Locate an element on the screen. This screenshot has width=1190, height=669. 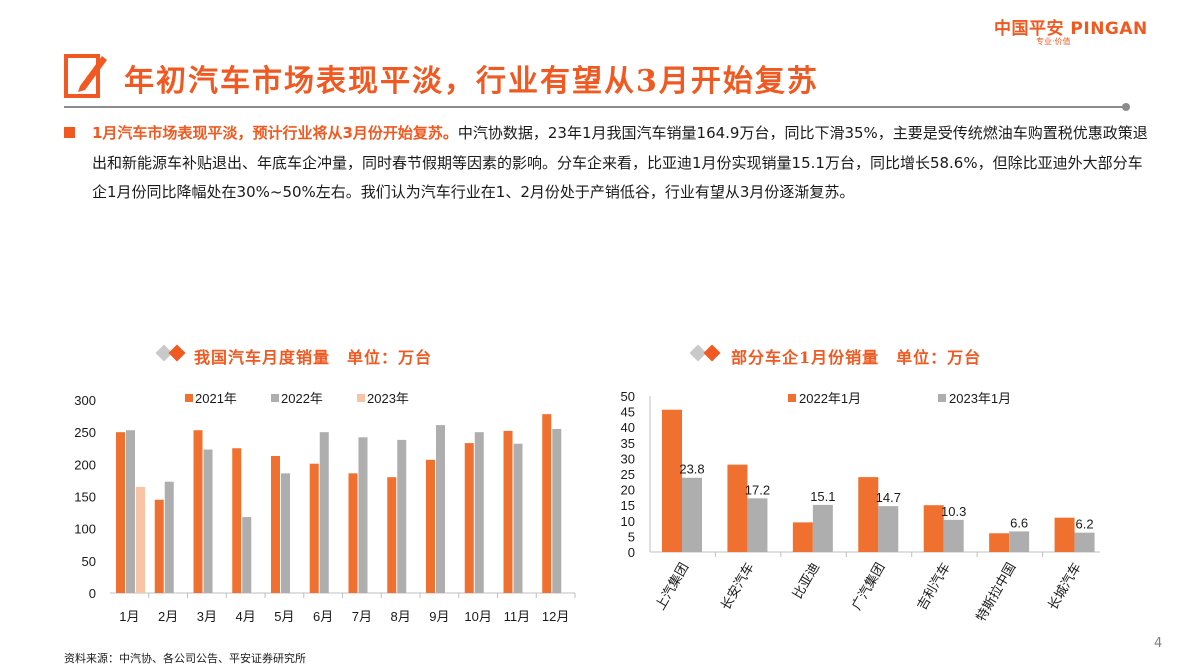
y-tick-label: 5 is located at coordinates (631, 536).